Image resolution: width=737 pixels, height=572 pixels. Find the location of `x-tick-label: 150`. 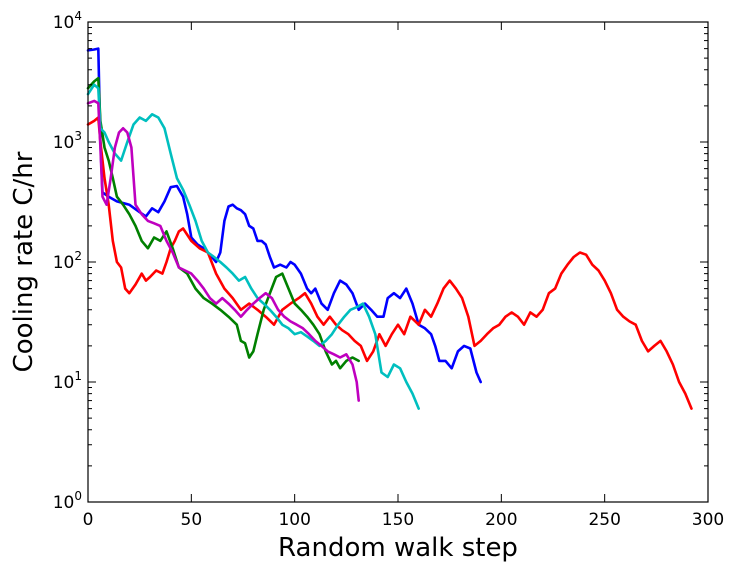

x-tick-label: 150 is located at coordinates (398, 520).